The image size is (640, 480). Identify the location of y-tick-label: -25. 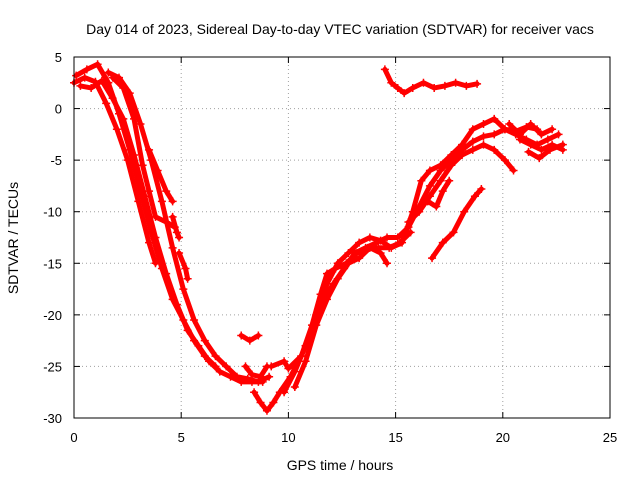
(52, 366).